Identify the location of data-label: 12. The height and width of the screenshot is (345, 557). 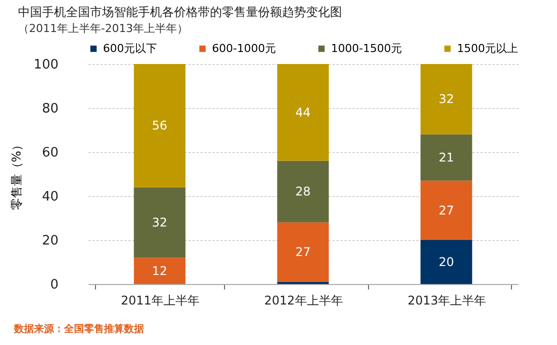
(160, 271).